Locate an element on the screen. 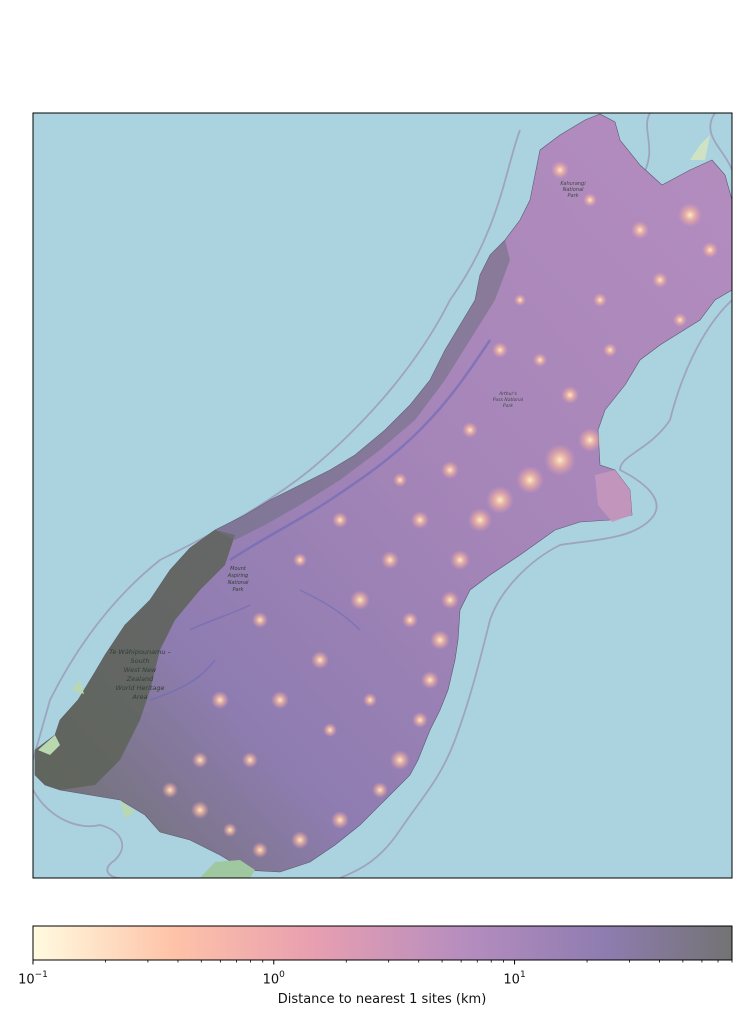  place-label-arthurs-pass: Arthur's is located at coordinates (507, 394).